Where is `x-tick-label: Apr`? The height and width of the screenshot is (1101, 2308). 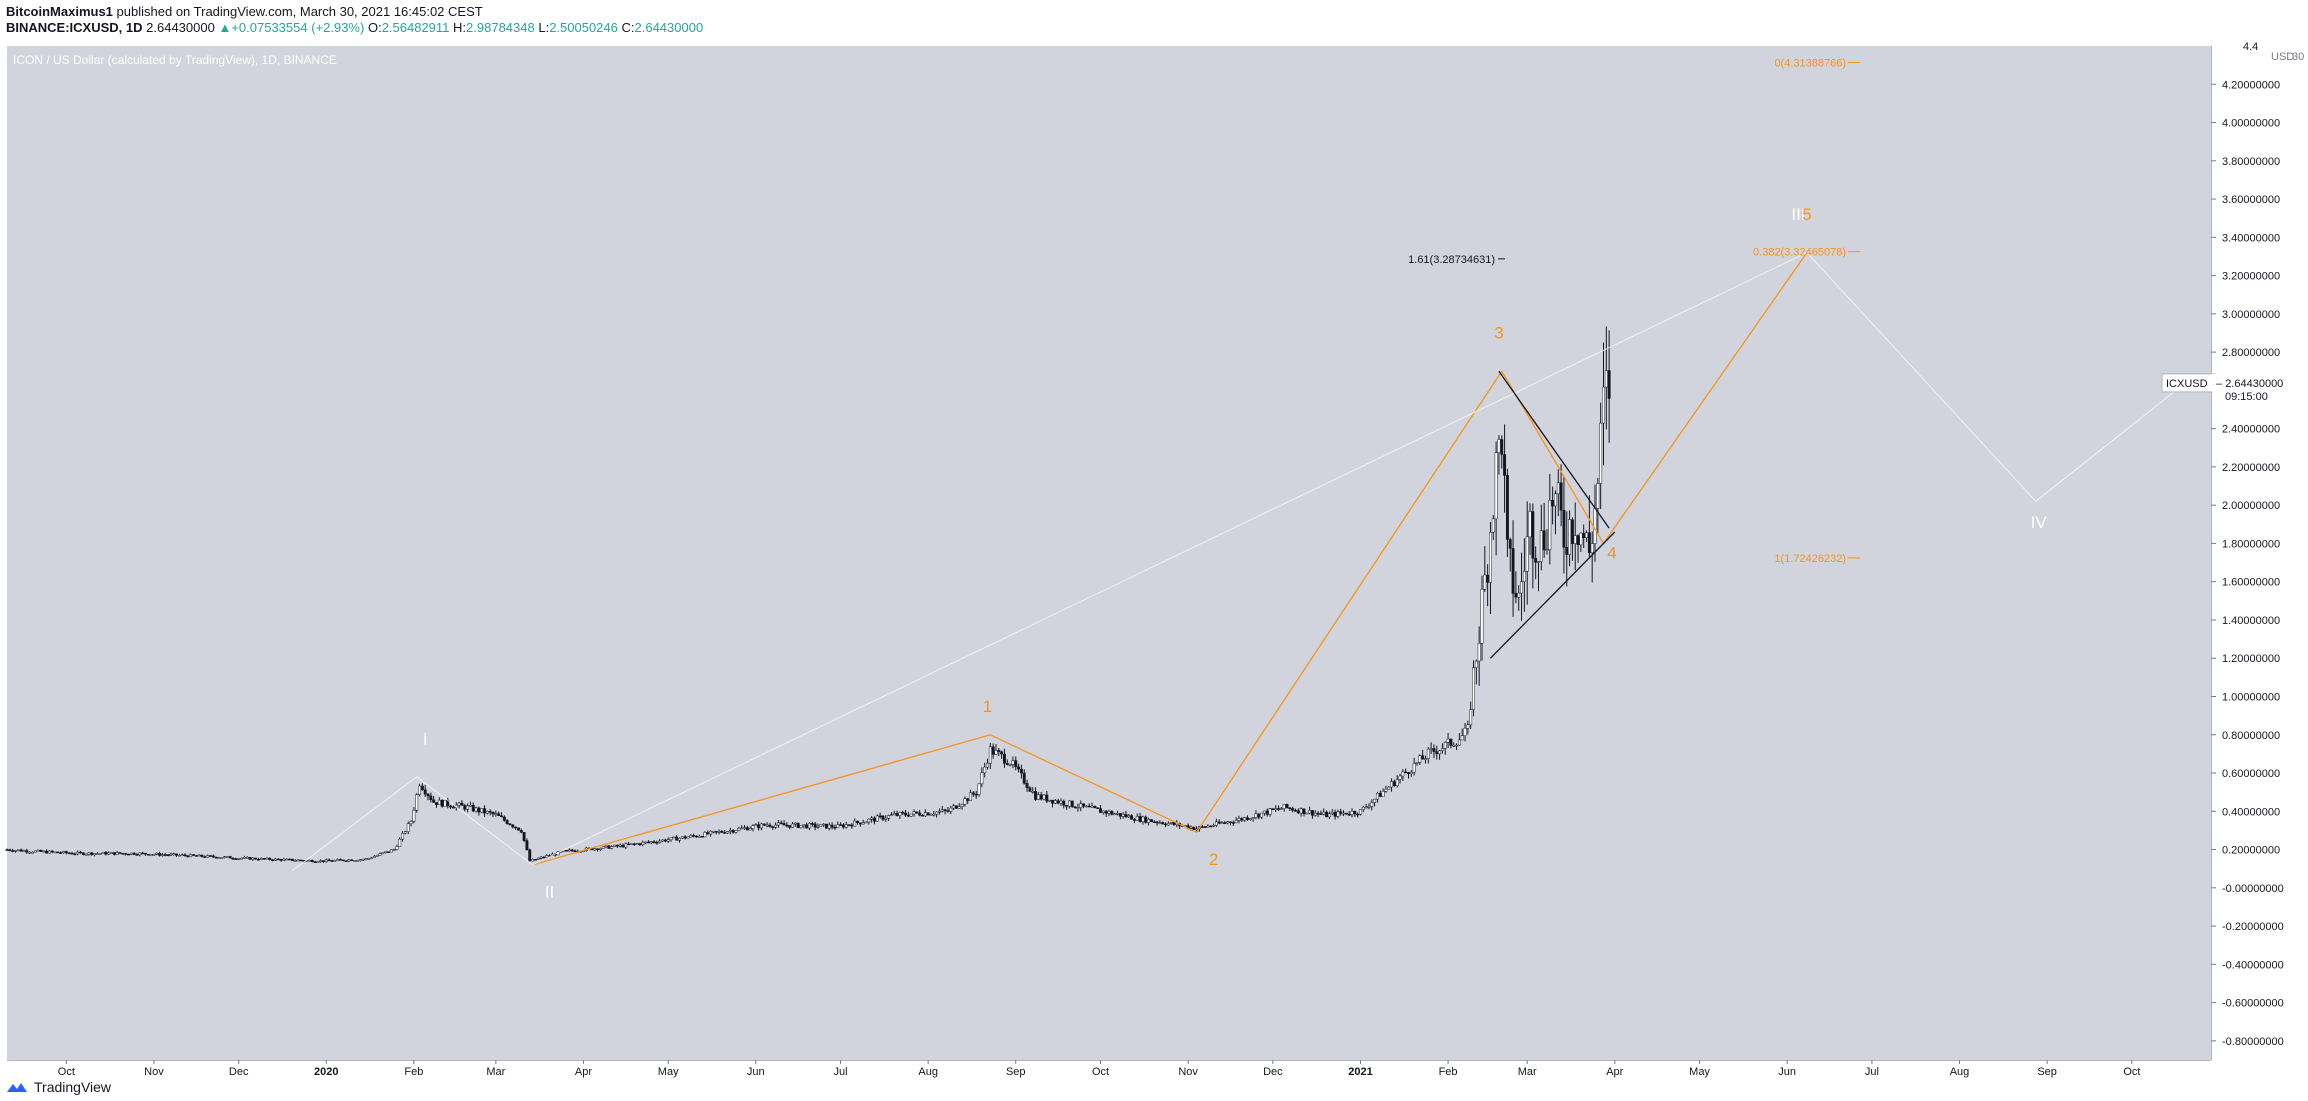 x-tick-label: Apr is located at coordinates (1614, 1072).